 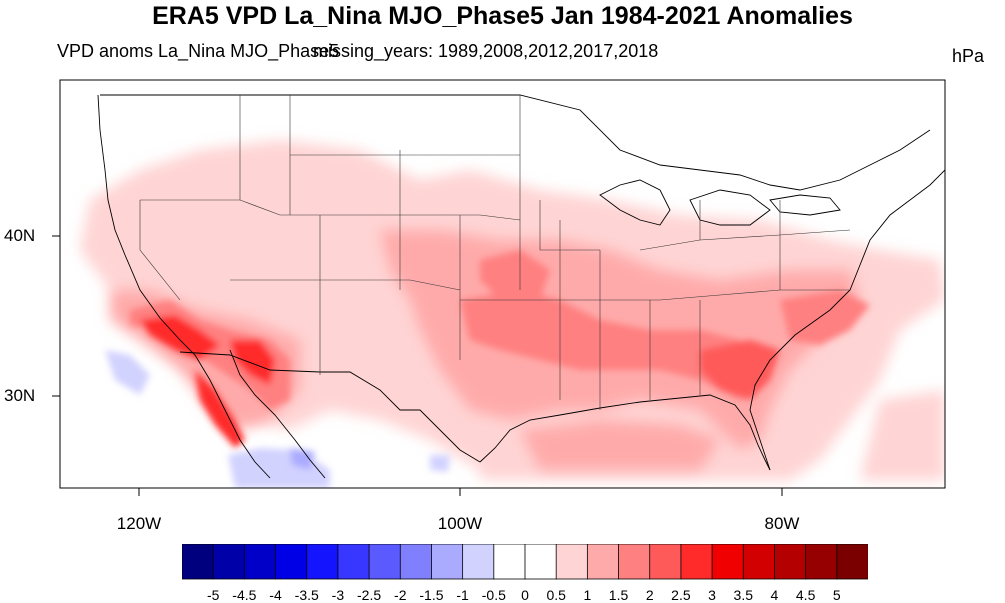 What do you see at coordinates (431, 595) in the screenshot?
I see `colorbar-tick-label: -1.5` at bounding box center [431, 595].